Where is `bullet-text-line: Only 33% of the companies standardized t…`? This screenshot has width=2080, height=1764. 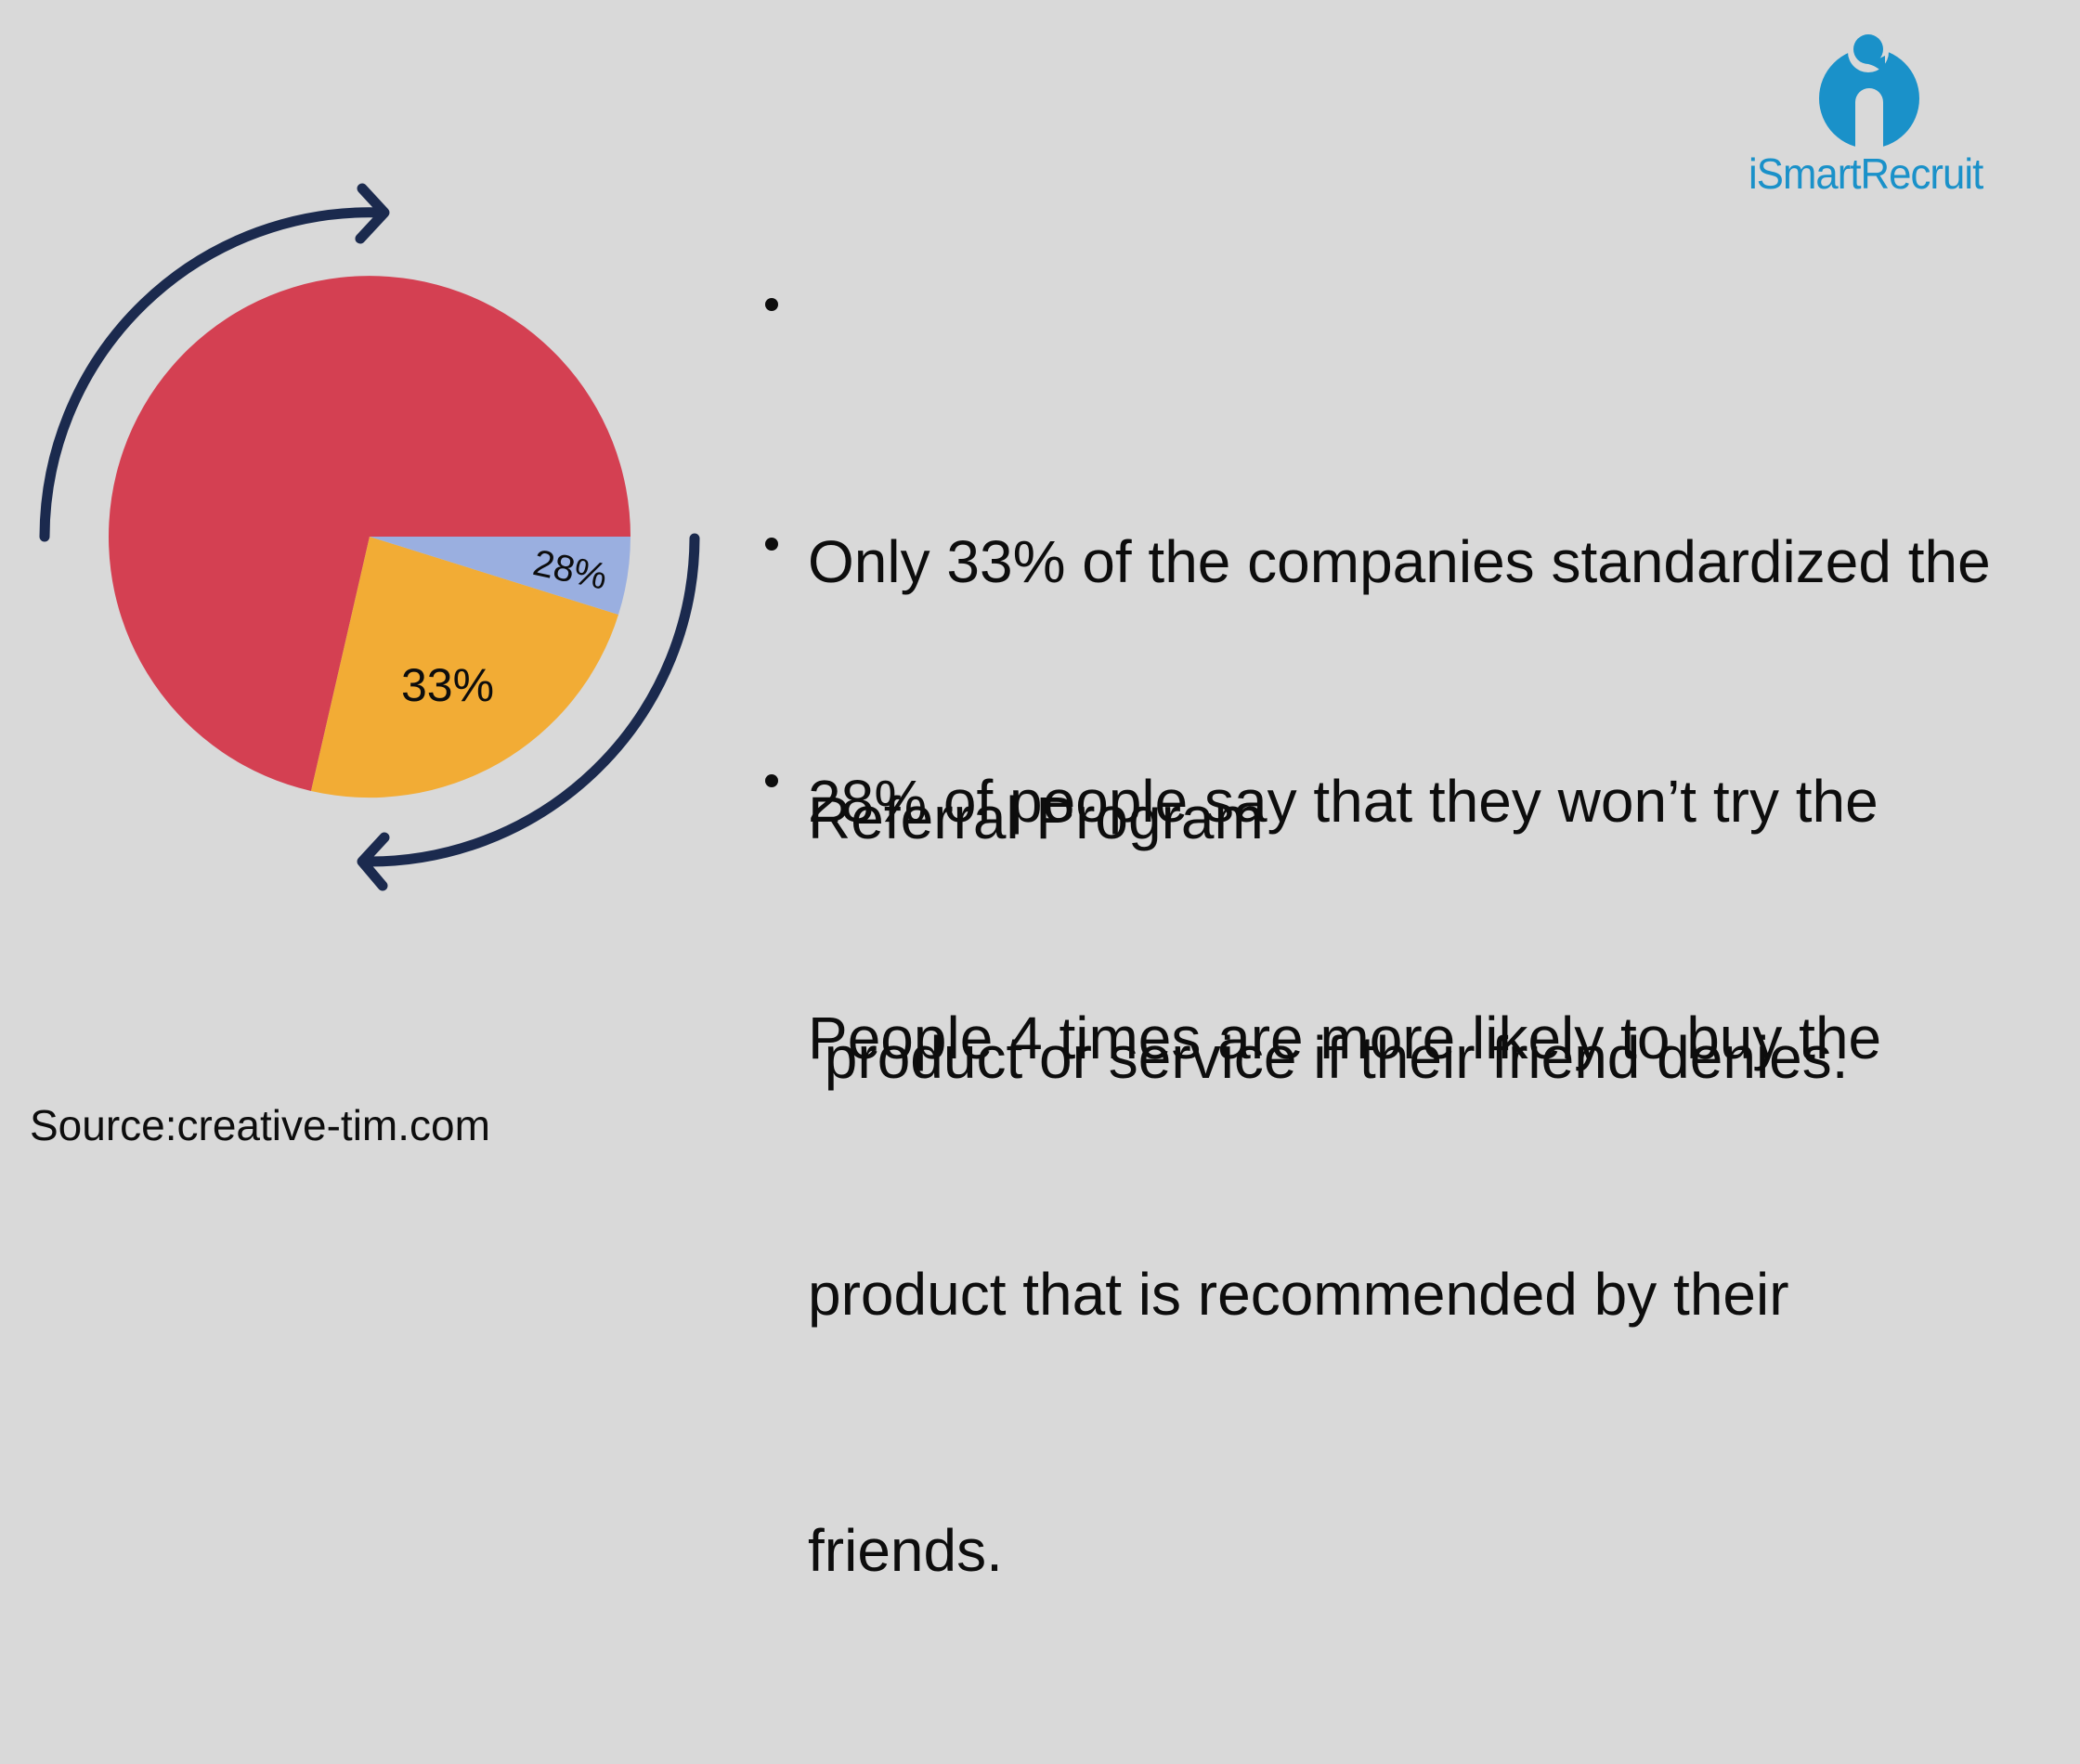 bullet-text-line: Only 33% of the companies standardized t… is located at coordinates (1399, 561).